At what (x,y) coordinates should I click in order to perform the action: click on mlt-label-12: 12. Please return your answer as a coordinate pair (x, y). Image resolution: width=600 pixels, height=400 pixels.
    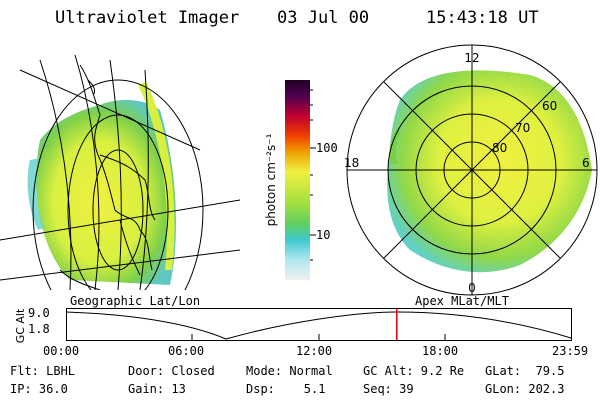
    Looking at the image, I should click on (471, 58).